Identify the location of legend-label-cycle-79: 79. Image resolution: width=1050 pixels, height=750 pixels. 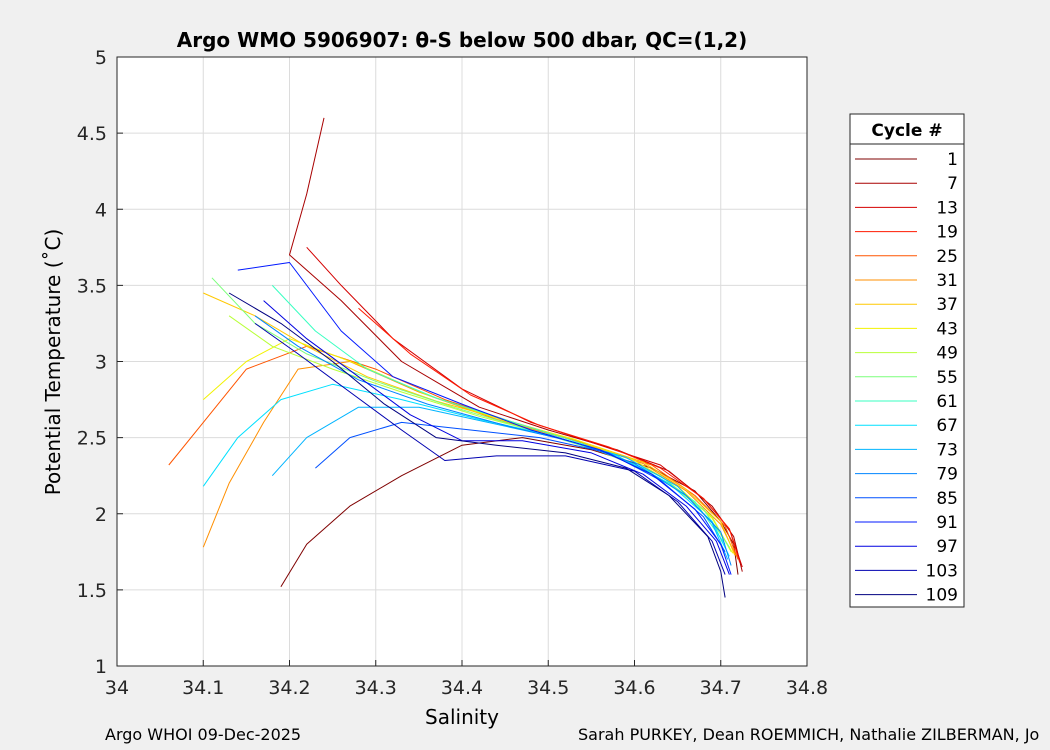
(947, 475).